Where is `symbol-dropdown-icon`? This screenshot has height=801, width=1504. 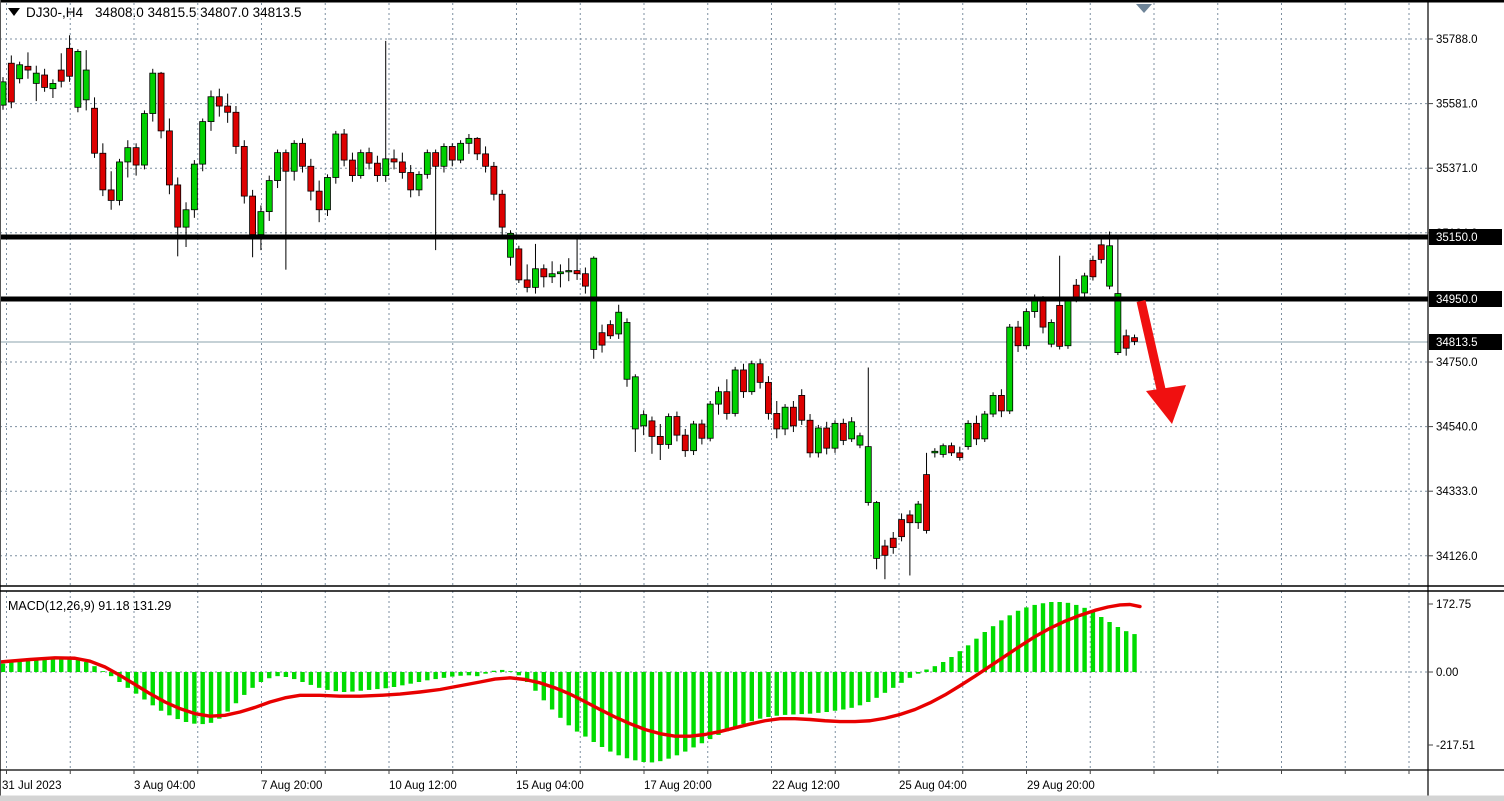
symbol-dropdown-icon is located at coordinates (14, 12).